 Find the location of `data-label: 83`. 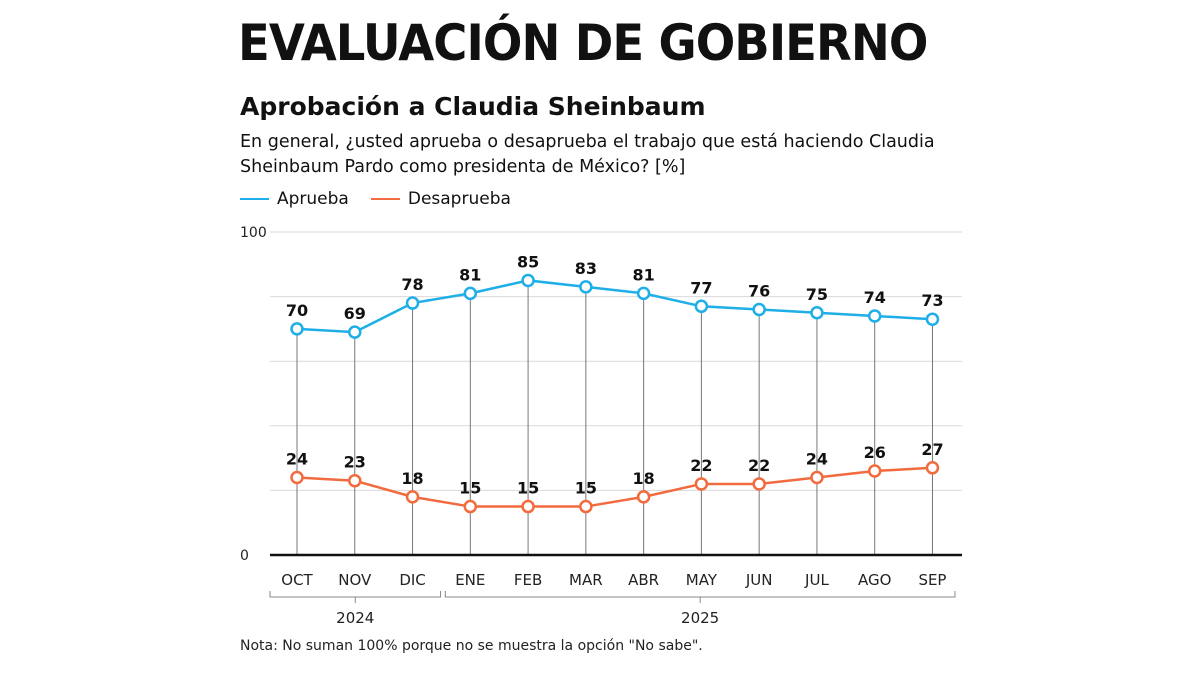

data-label: 83 is located at coordinates (586, 268).